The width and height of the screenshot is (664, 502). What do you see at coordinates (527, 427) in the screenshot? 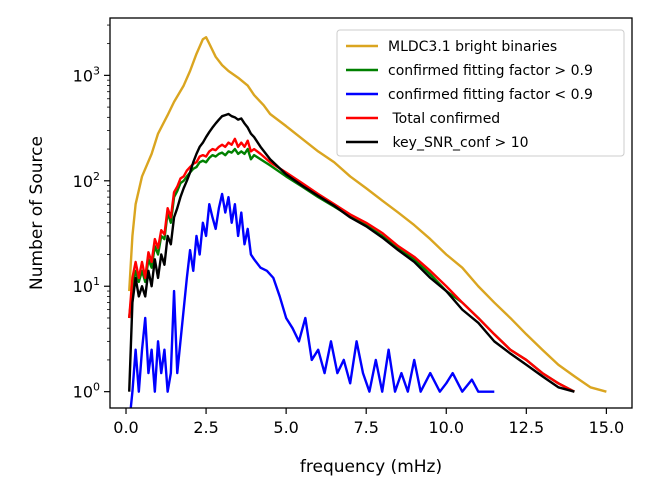
I see `x-tick-label: 12.5` at bounding box center [527, 427].